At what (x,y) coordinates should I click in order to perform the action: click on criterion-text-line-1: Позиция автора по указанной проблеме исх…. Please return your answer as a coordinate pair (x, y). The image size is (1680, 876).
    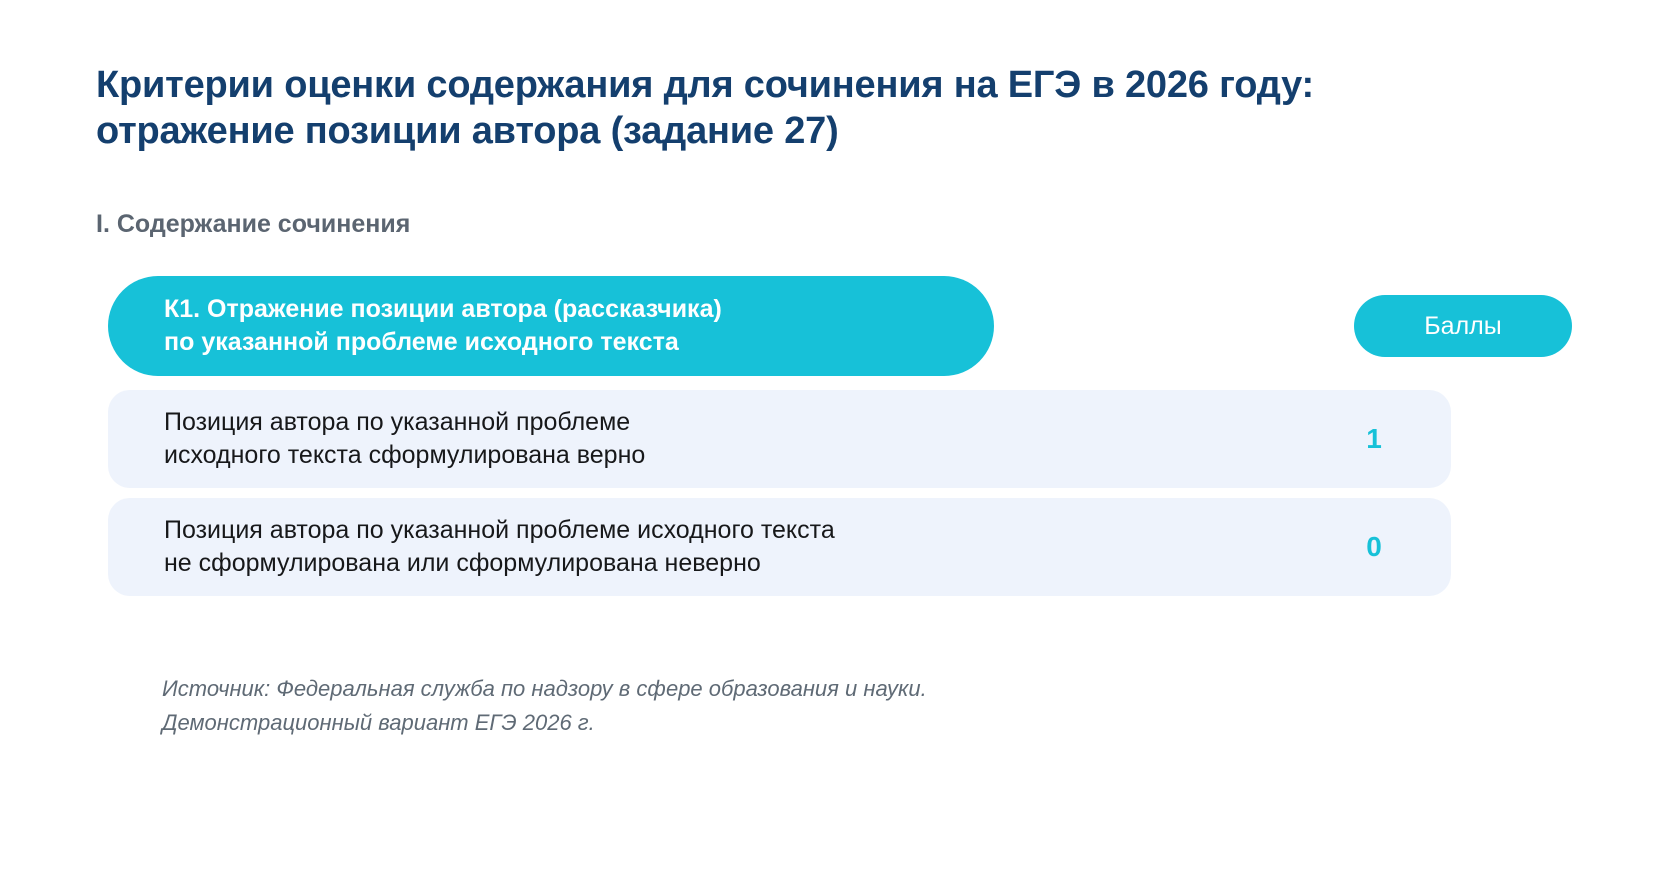
    Looking at the image, I should click on (499, 530).